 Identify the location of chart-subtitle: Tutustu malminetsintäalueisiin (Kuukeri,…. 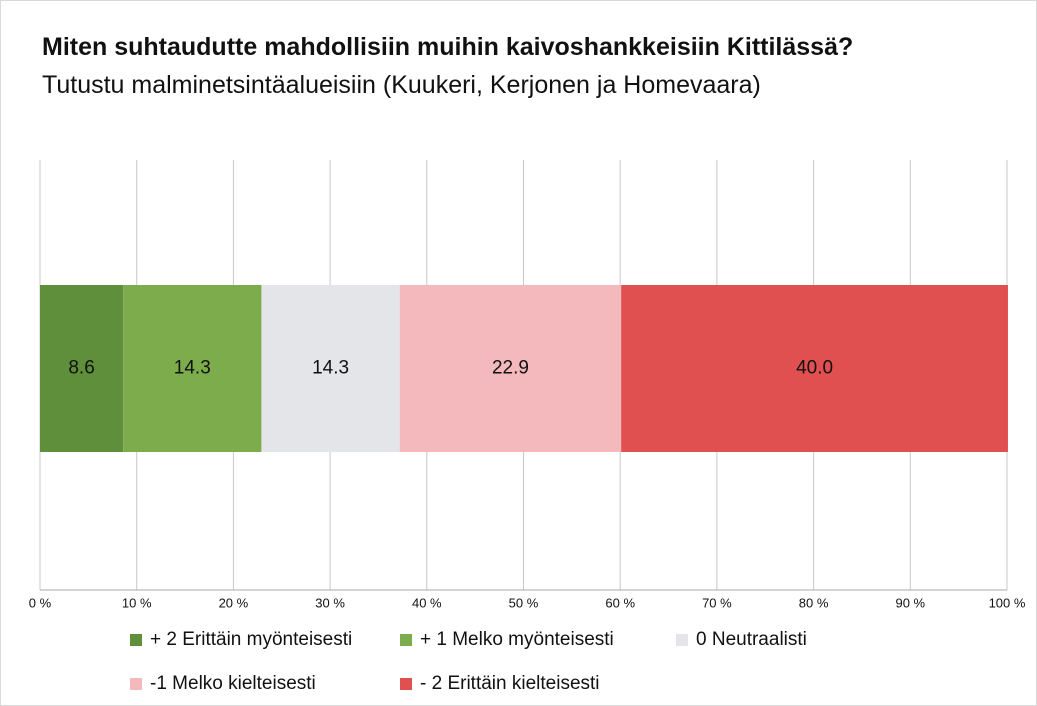
(401, 85).